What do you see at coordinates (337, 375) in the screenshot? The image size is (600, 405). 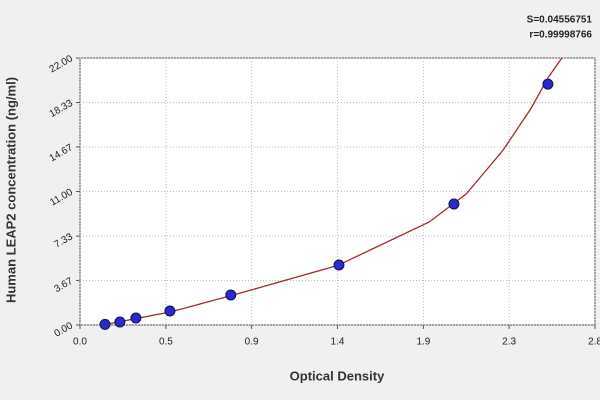 I see `x-axis-title: Optical Density` at bounding box center [337, 375].